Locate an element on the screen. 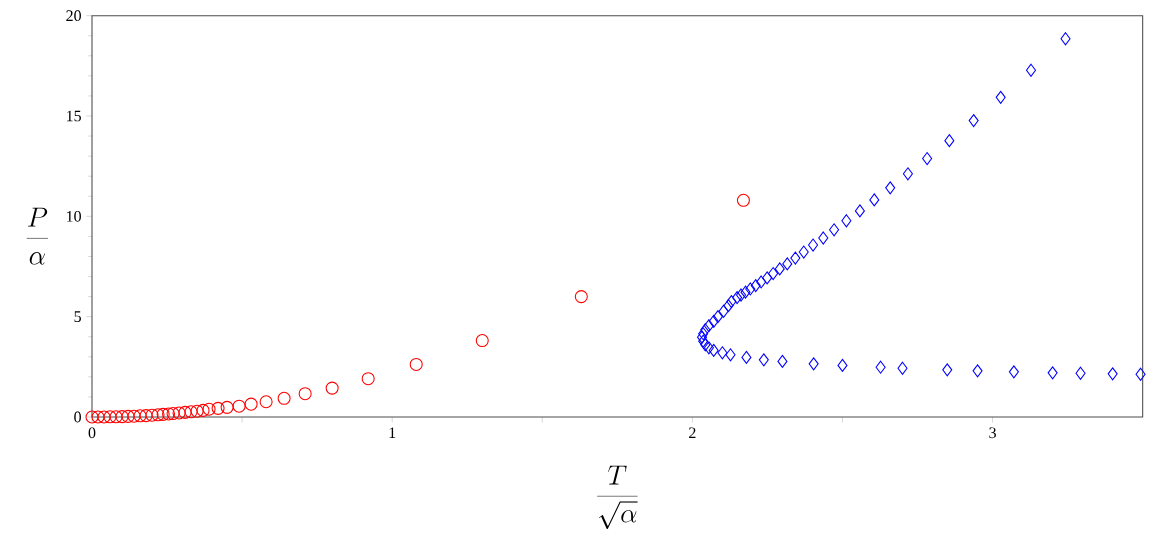  y-tick-label: 10 is located at coordinates (74, 216).